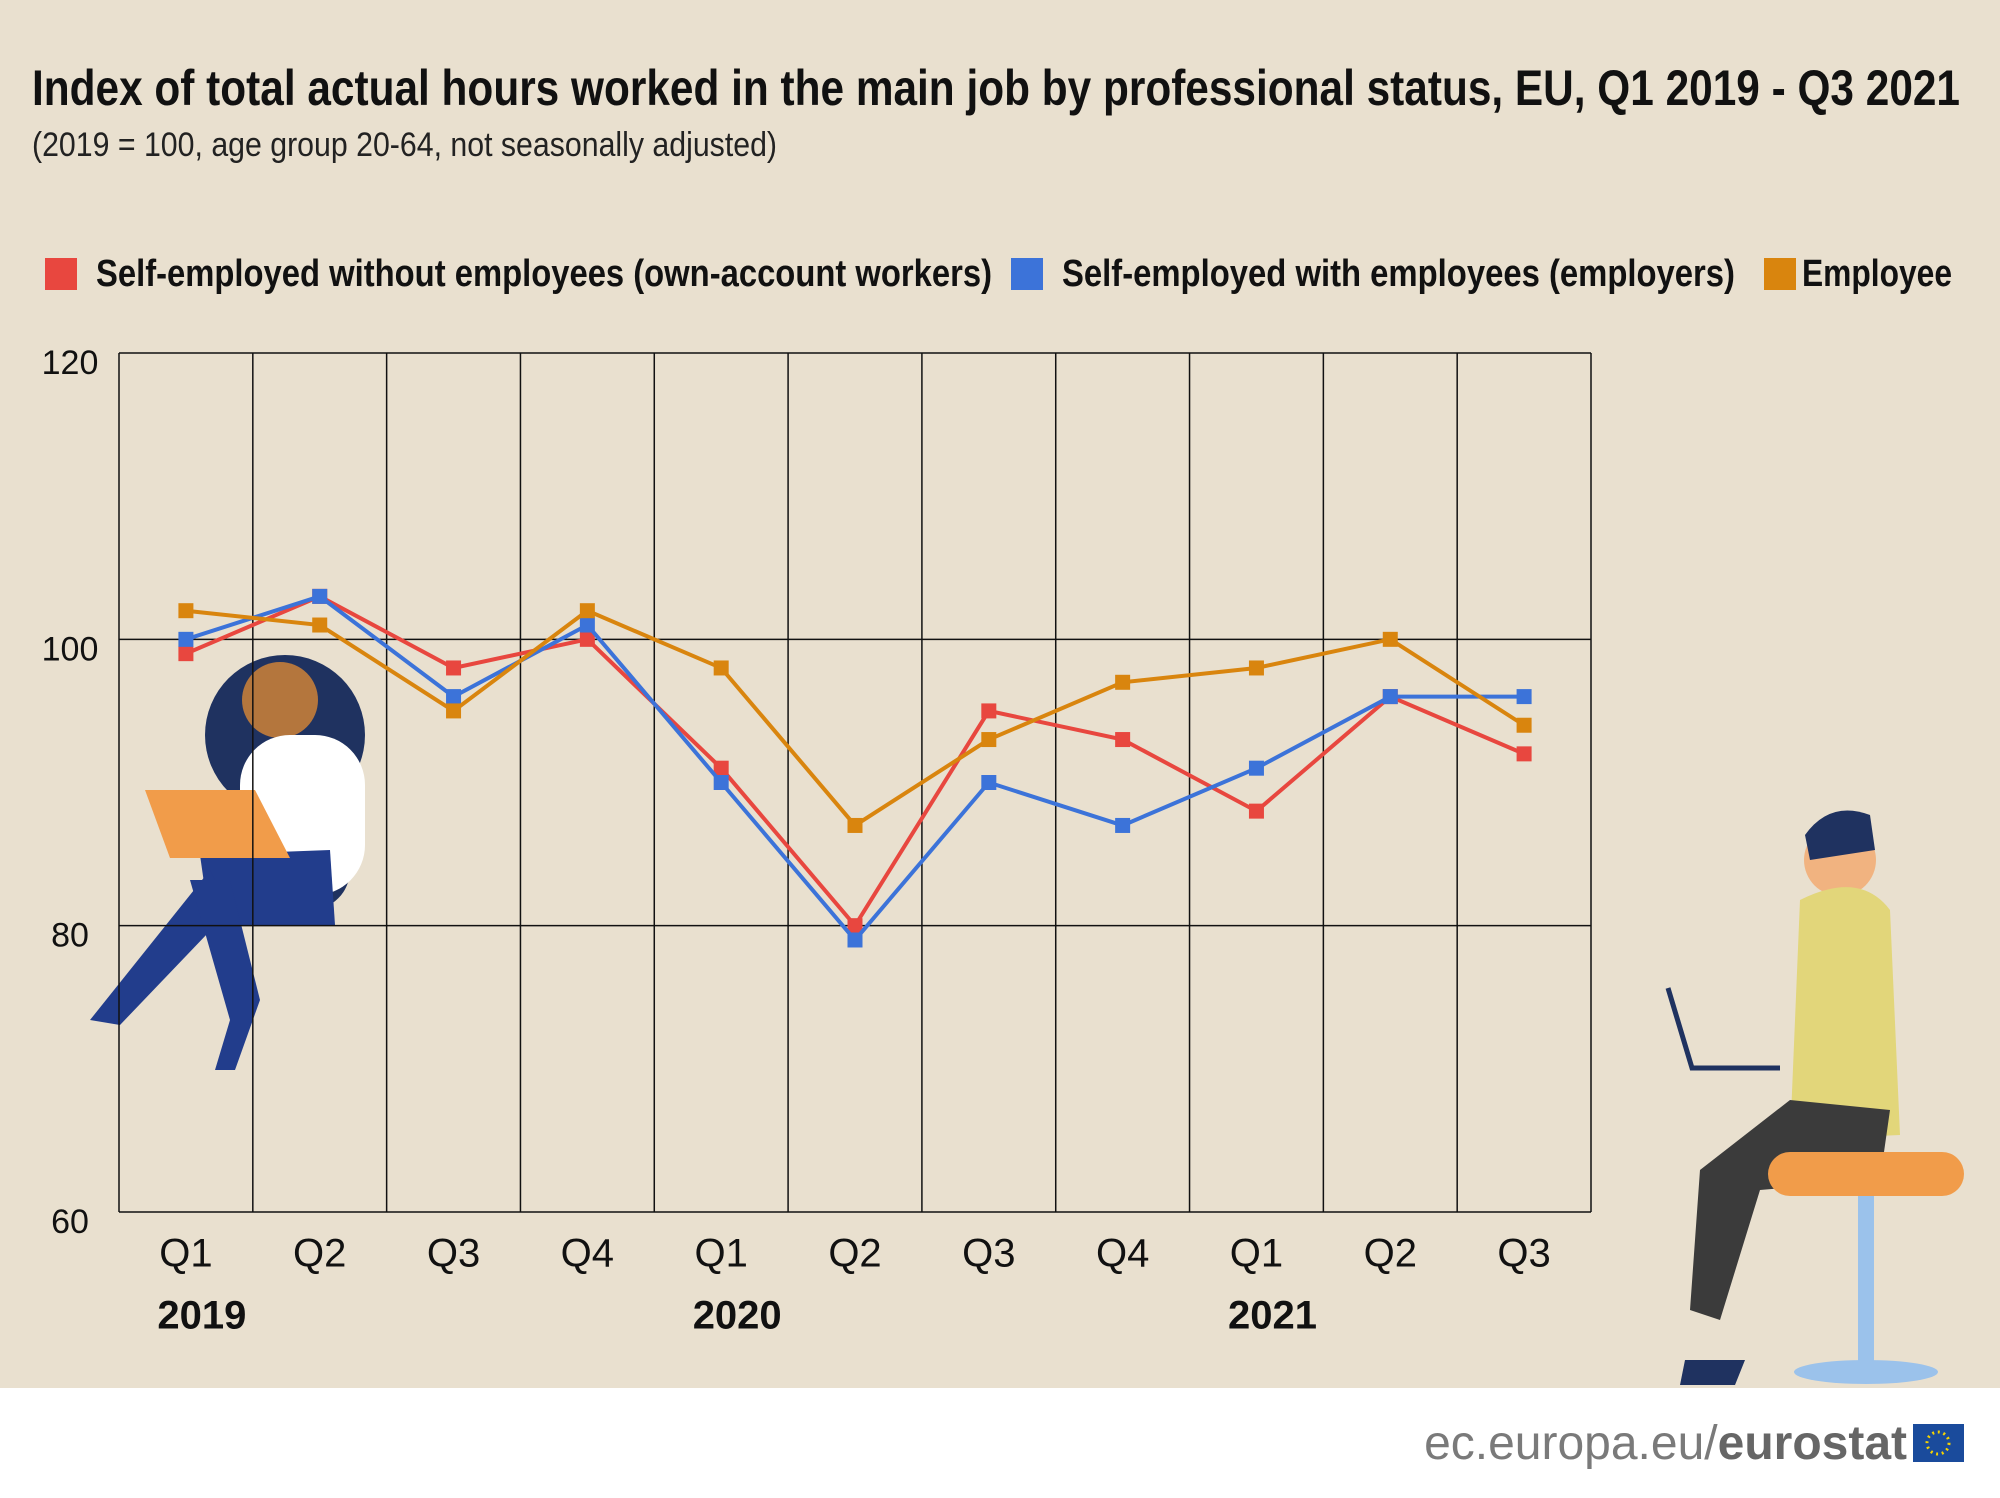 The width and height of the screenshot is (2000, 1498). What do you see at coordinates (70, 936) in the screenshot?
I see `y-tick-label: 80` at bounding box center [70, 936].